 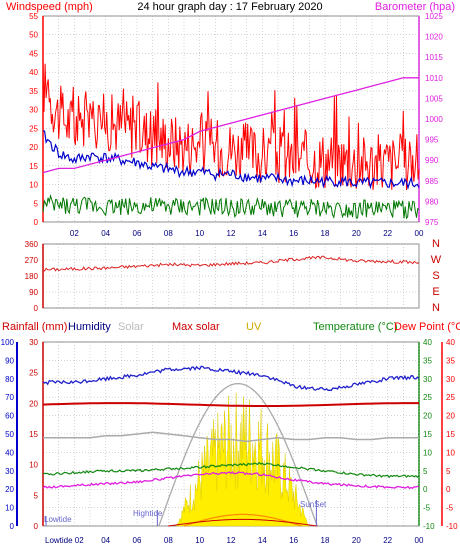 What do you see at coordinates (9, 452) in the screenshot?
I see `rain-tick-label: 40` at bounding box center [9, 452].